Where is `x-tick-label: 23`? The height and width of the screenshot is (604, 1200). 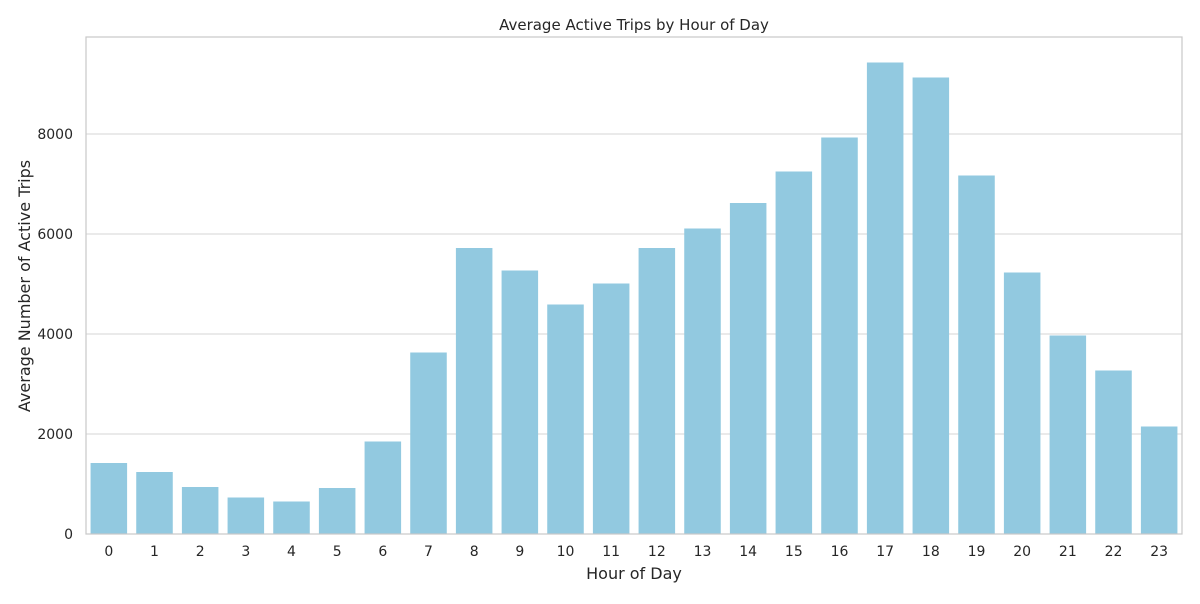
x-tick-label: 23 is located at coordinates (1159, 552).